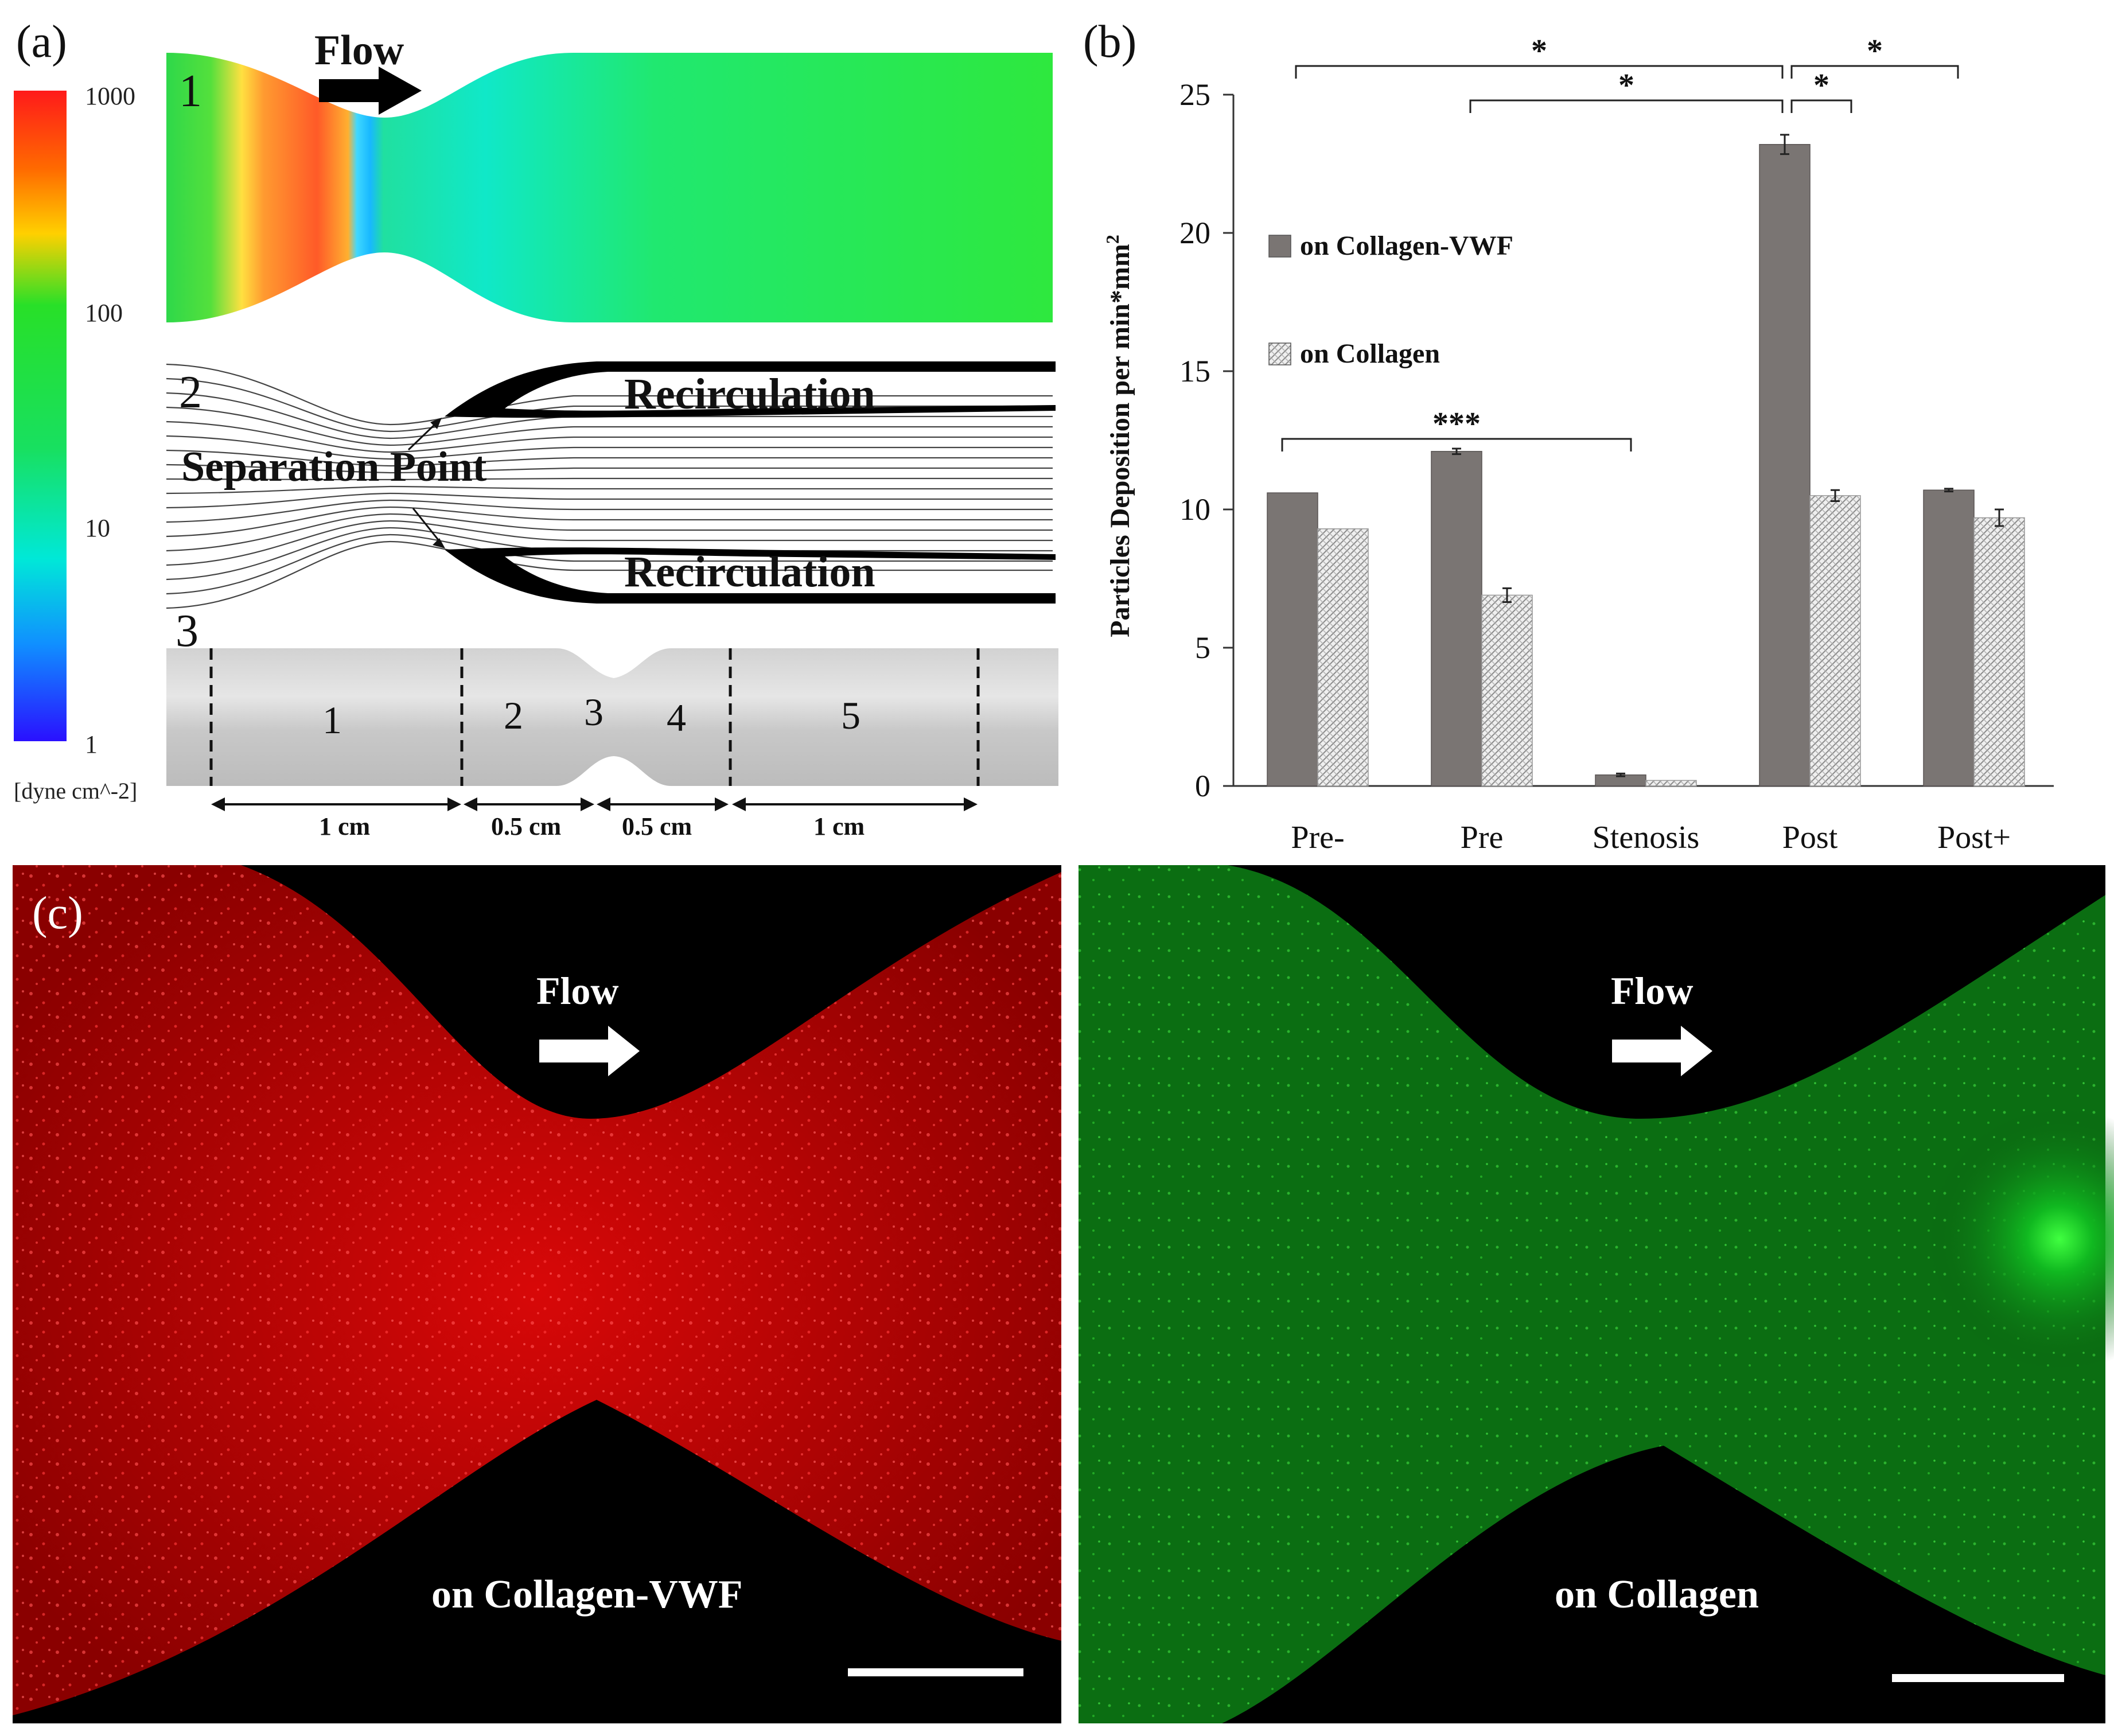 The image size is (2114, 1736). I want to click on y-tick-label-0: 0, so click(1202, 786).